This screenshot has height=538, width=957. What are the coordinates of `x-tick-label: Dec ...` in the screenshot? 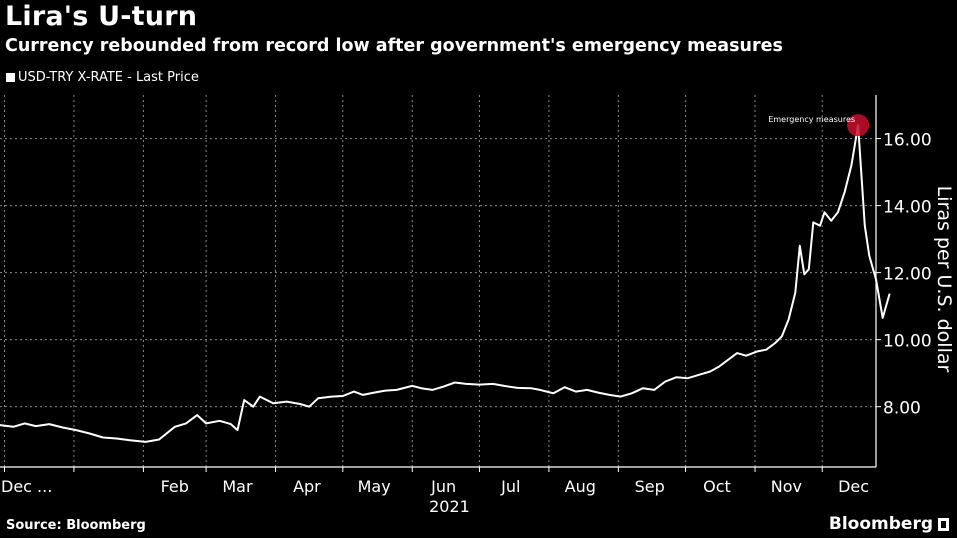 It's located at (26, 486).